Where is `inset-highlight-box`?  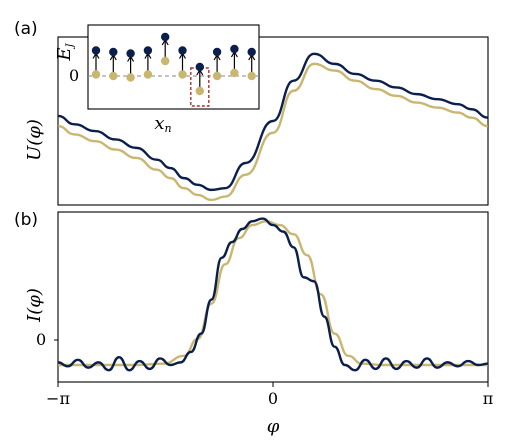 inset-highlight-box is located at coordinates (200, 87).